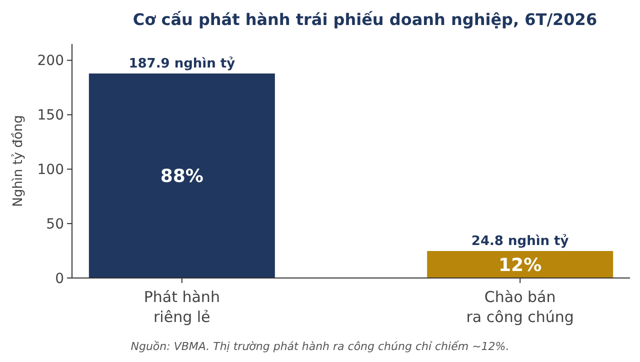 This screenshot has width=640, height=362. I want to click on y-tick-label: 100, so click(50, 170).